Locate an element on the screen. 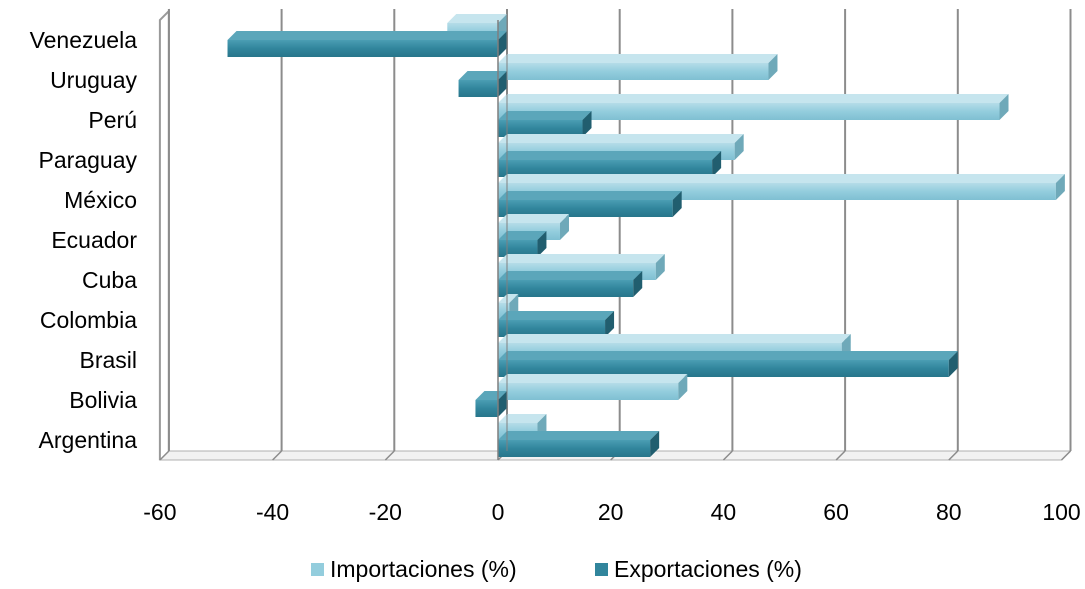 This screenshot has width=1085, height=589. bar-exportaciones-bolivia is located at coordinates (491, 404).